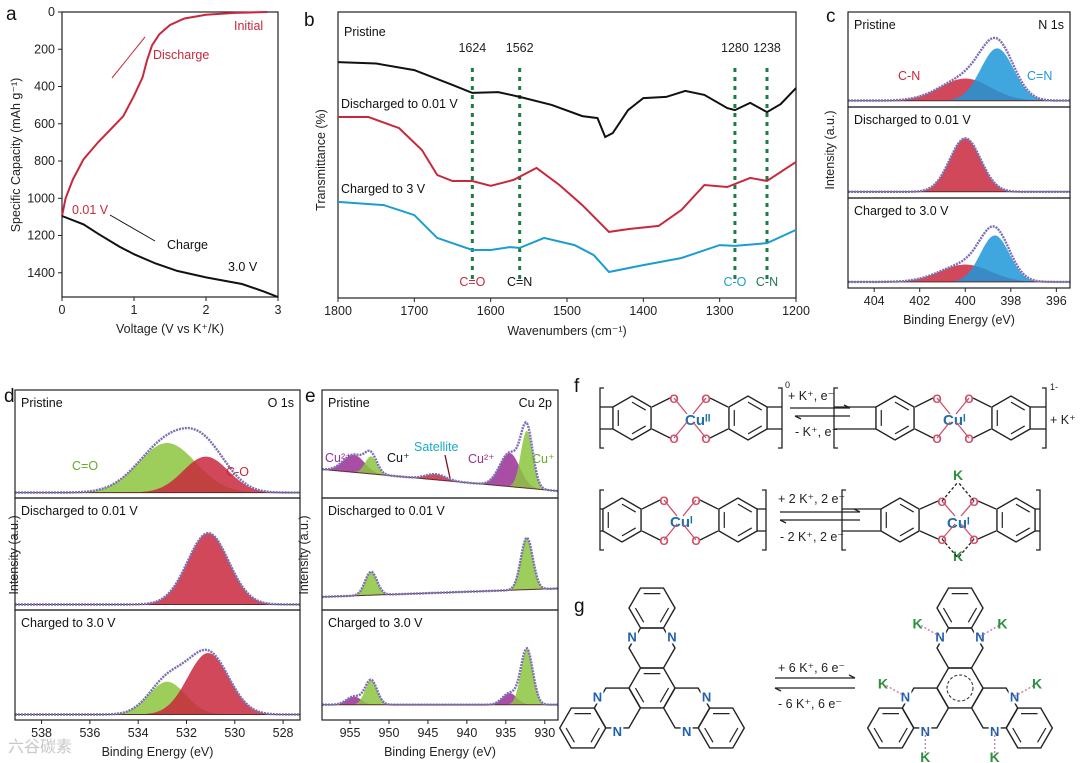 This screenshot has width=1080, height=763. I want to click on discharge-arrow, so click(128, 57).